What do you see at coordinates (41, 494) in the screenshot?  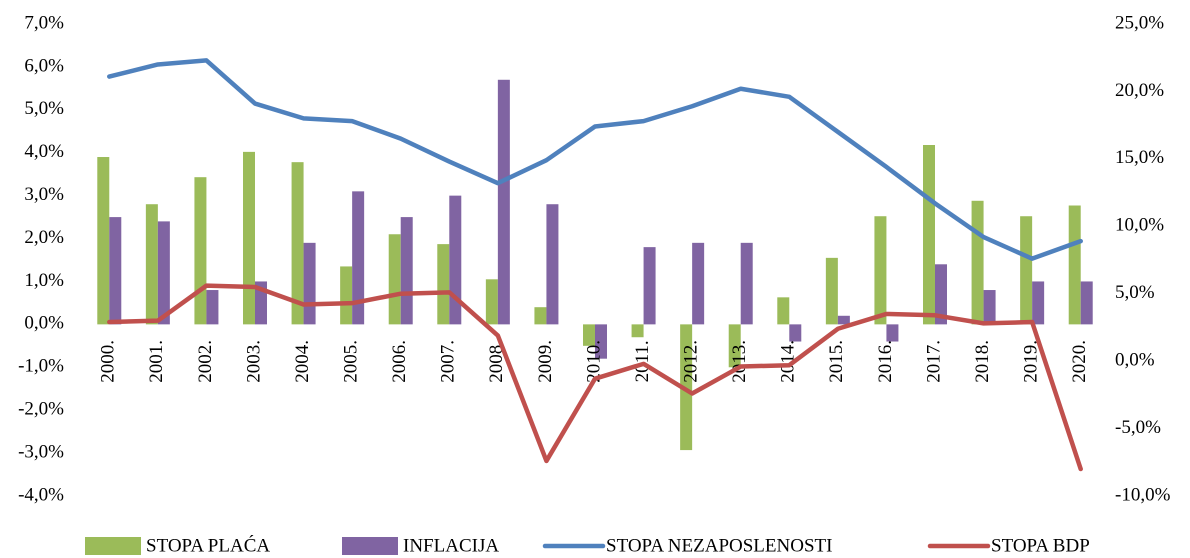 I see `y-tick-label: -4,0%` at bounding box center [41, 494].